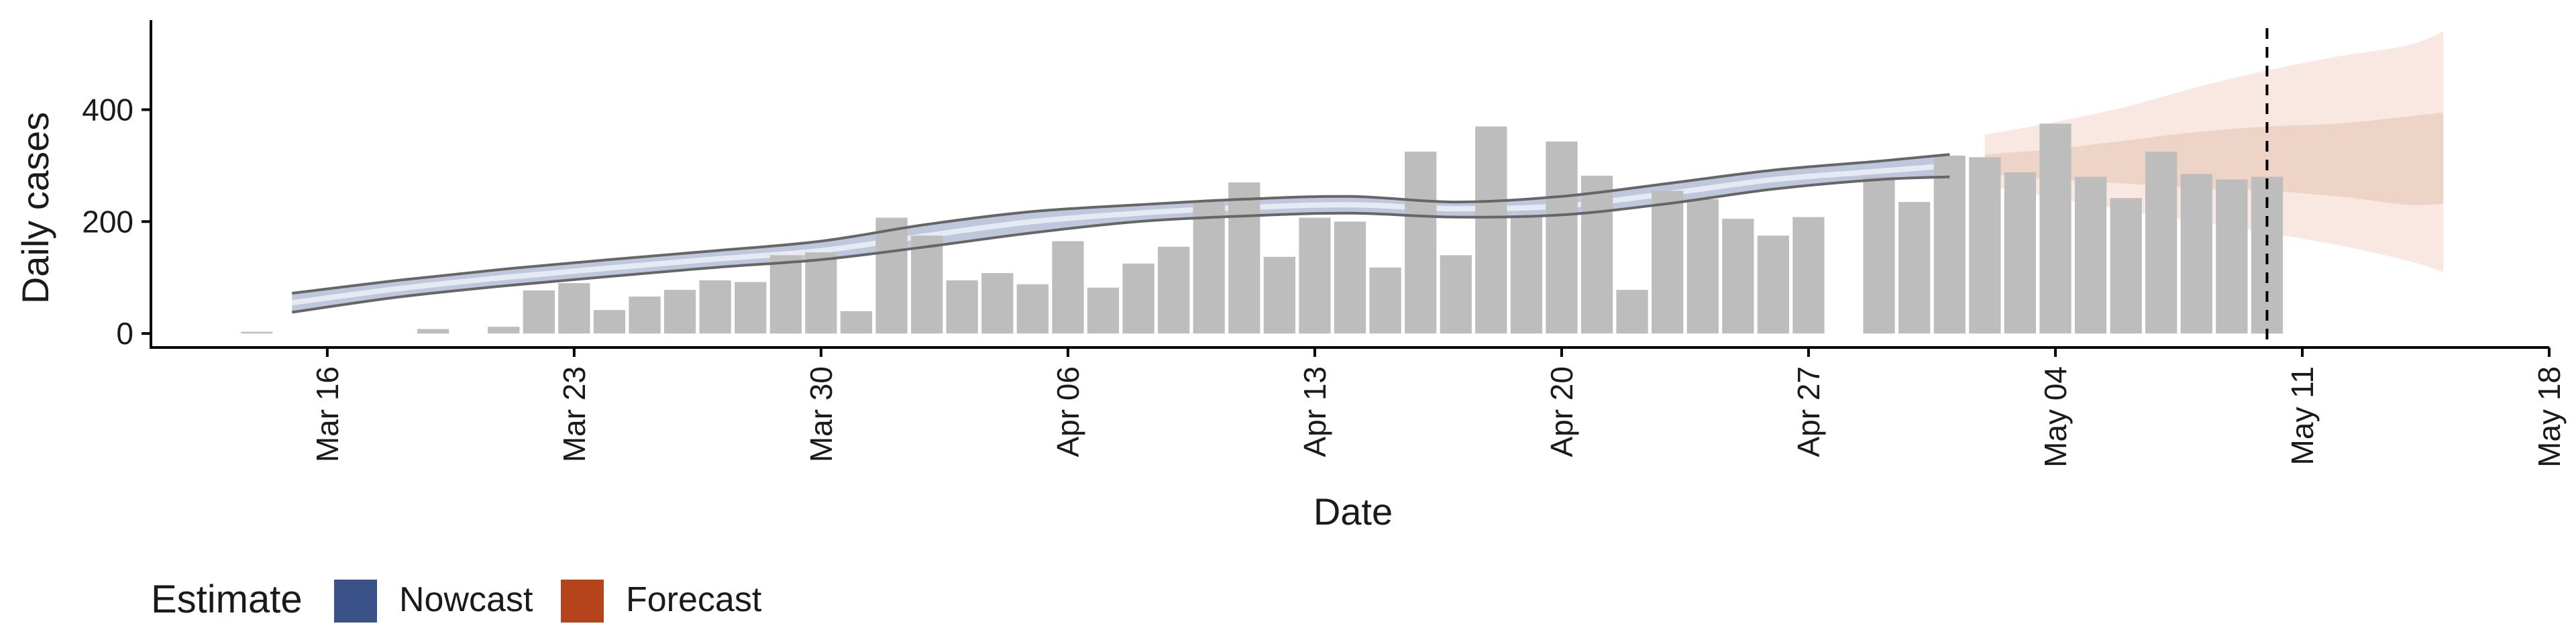 The image size is (2576, 644). What do you see at coordinates (1121, 244) in the screenshot?
I see `nowcast-lower-outline` at bounding box center [1121, 244].